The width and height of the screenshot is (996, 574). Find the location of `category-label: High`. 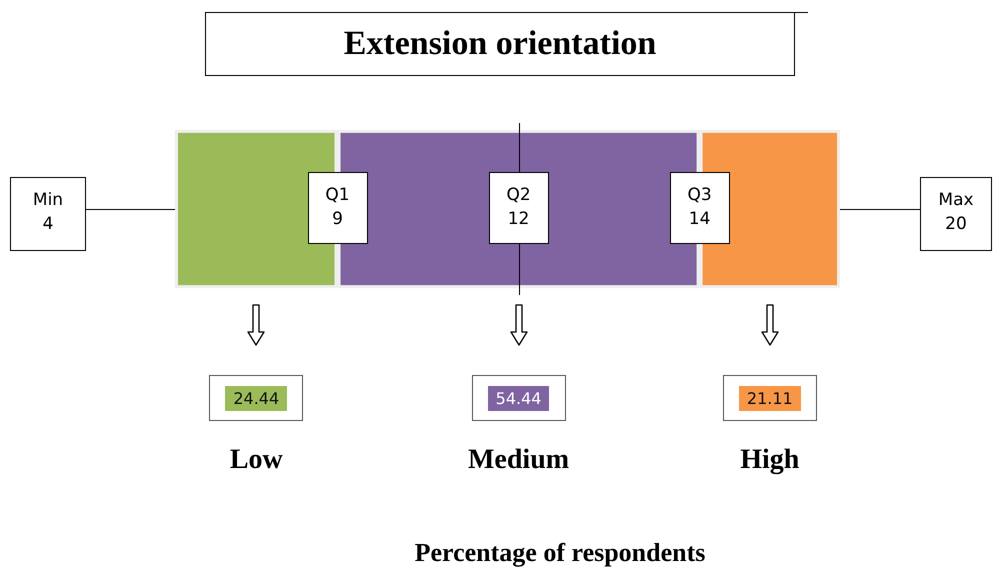

category-label: High is located at coordinates (769, 460).